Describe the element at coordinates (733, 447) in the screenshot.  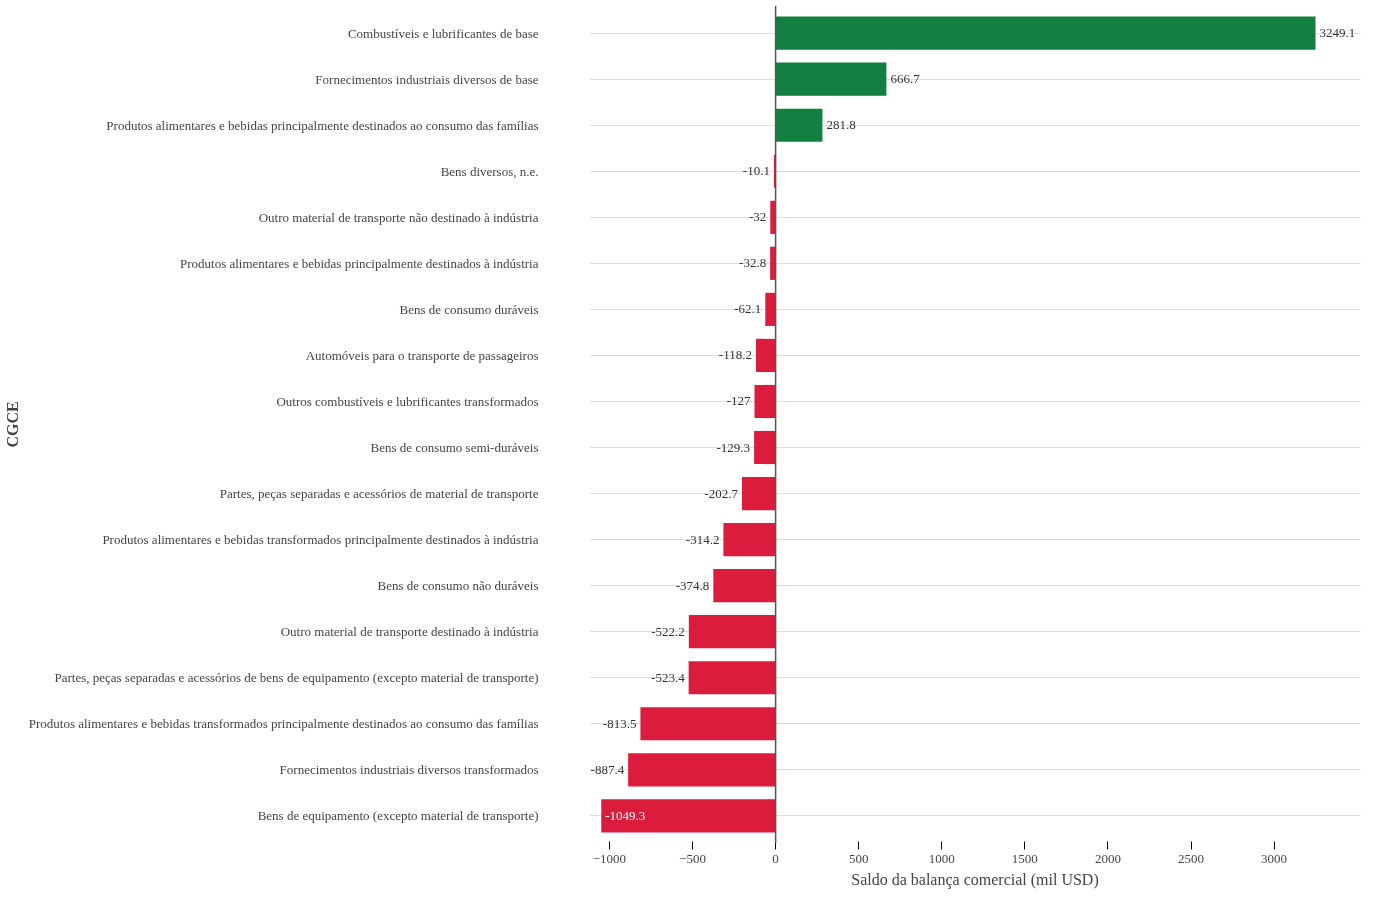
I see `data-label: -129.3` at that location.